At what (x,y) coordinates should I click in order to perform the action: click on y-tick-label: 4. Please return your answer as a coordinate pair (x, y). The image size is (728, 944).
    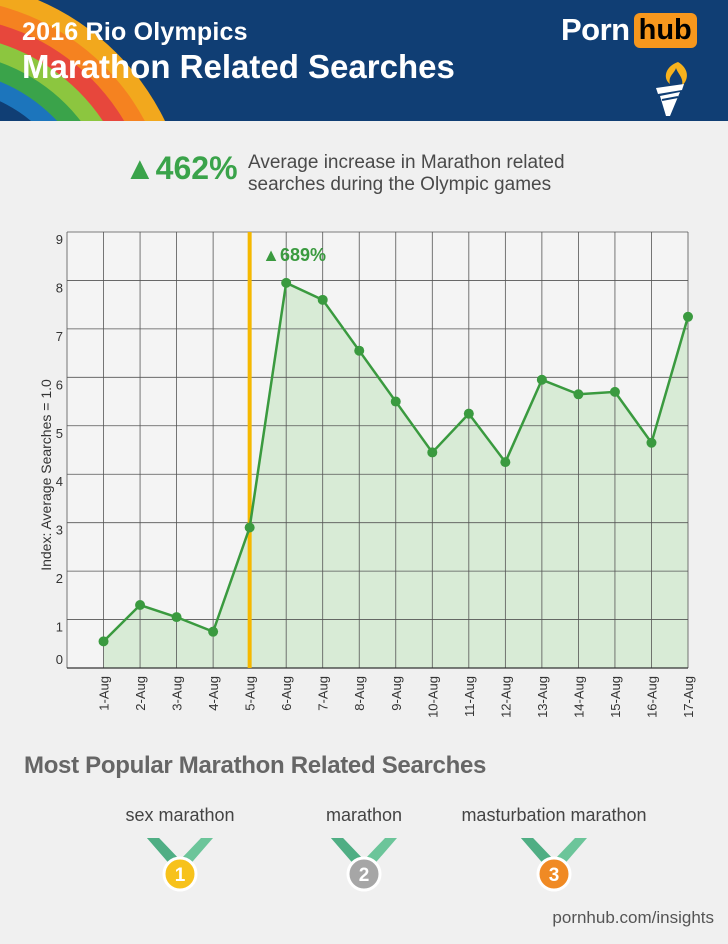
    Looking at the image, I should click on (59, 481).